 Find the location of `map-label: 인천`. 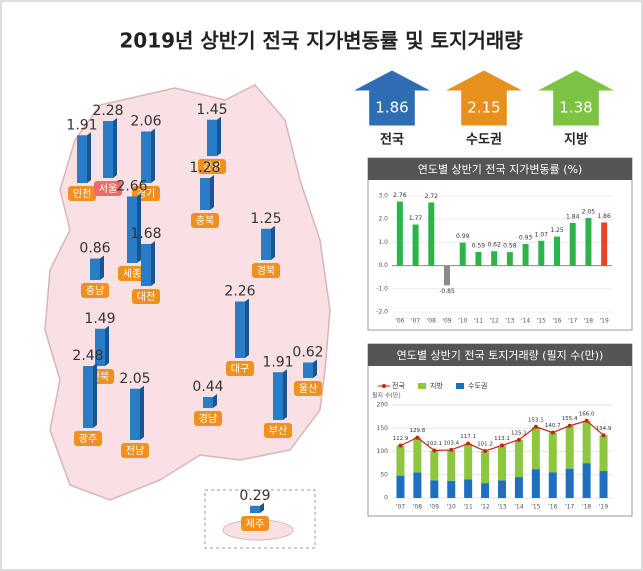

map-label: 인천 is located at coordinates (82, 194).